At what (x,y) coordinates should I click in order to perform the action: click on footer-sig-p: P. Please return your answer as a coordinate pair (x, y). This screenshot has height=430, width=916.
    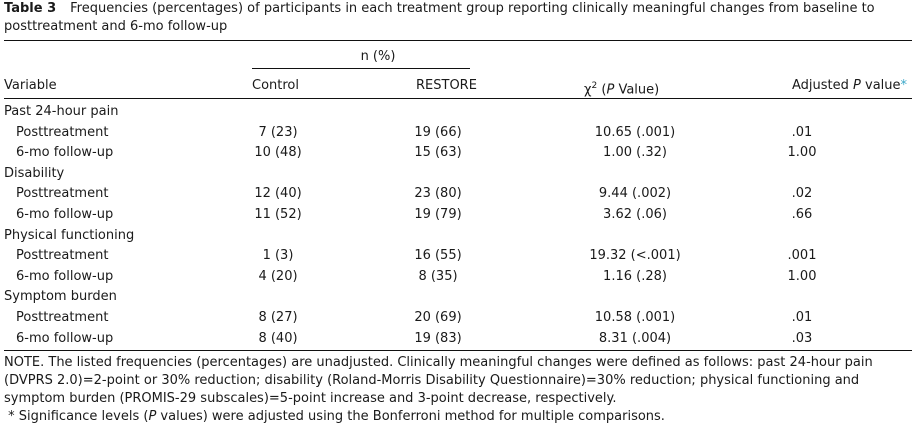
    Looking at the image, I should click on (152, 416).